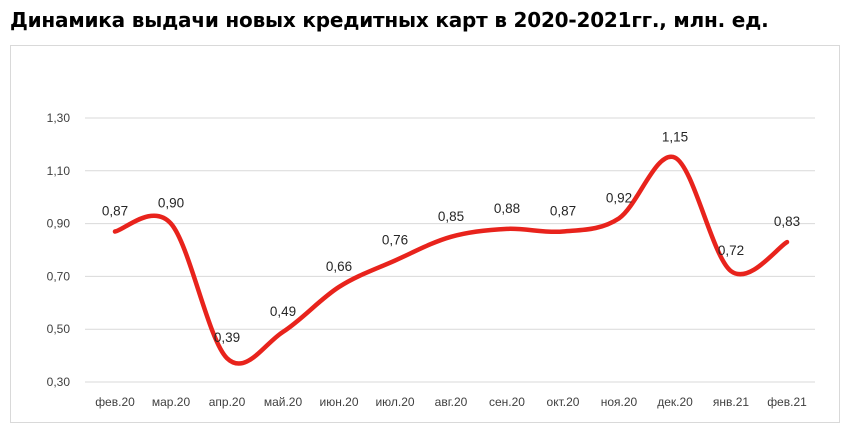 The image size is (849, 434). Describe the element at coordinates (59, 329) in the screenshot. I see `y-tick-label: 0,50` at that location.